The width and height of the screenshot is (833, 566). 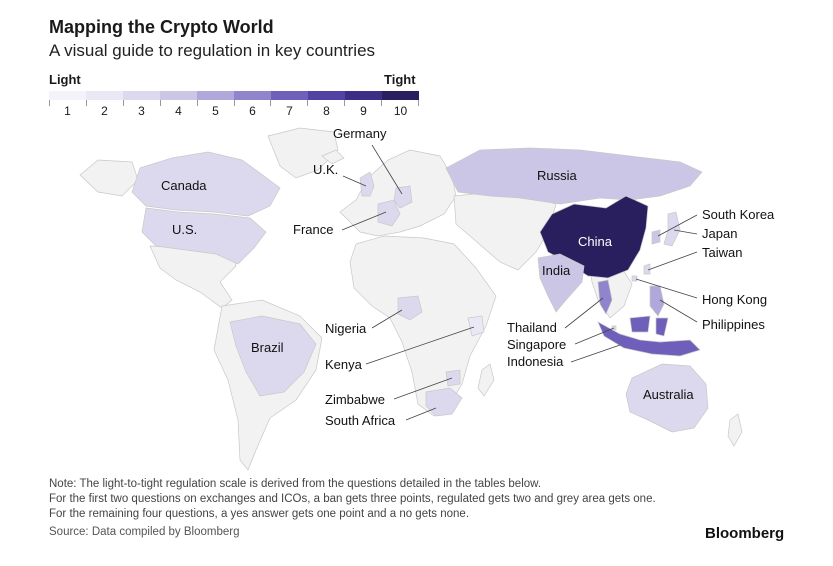 What do you see at coordinates (649, 336) in the screenshot?
I see `indonesia-shape` at bounding box center [649, 336].